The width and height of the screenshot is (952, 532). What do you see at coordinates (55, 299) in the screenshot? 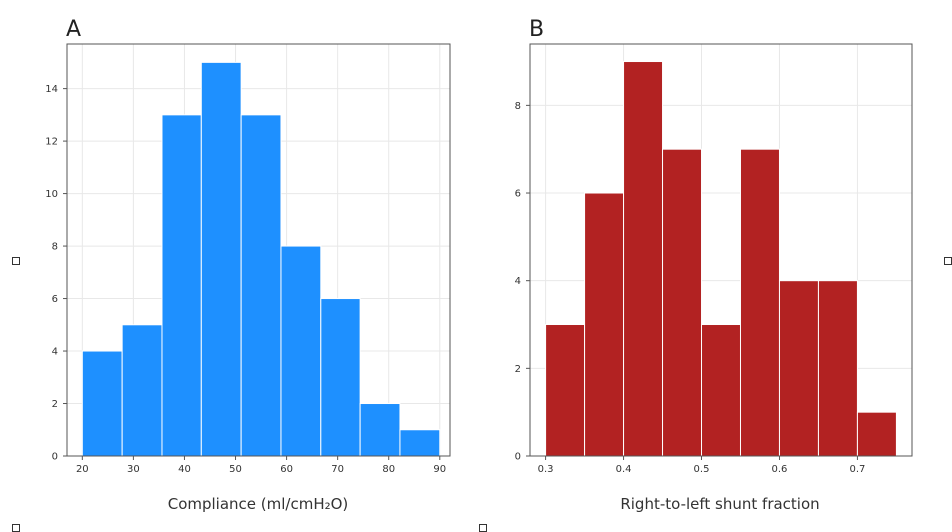
I see `panel-a-y-tick-label-3: 6` at bounding box center [55, 299].